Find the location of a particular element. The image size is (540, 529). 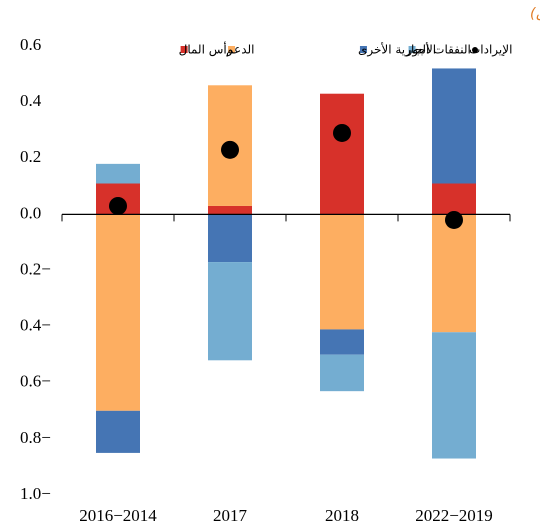

x-tick-label: 2016−2014 is located at coordinates (118, 515).